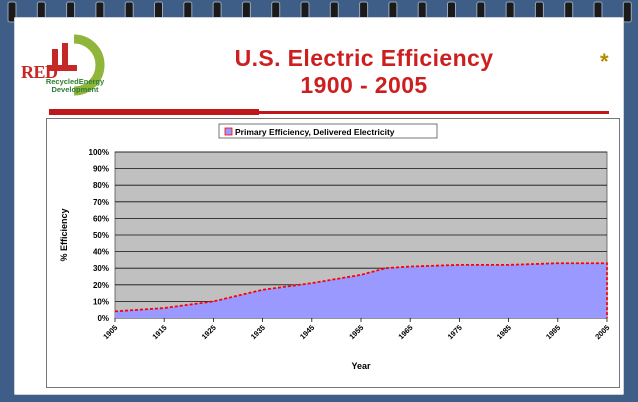 The width and height of the screenshot is (638, 402). I want to click on y-tick-label: 30%, so click(101, 268).